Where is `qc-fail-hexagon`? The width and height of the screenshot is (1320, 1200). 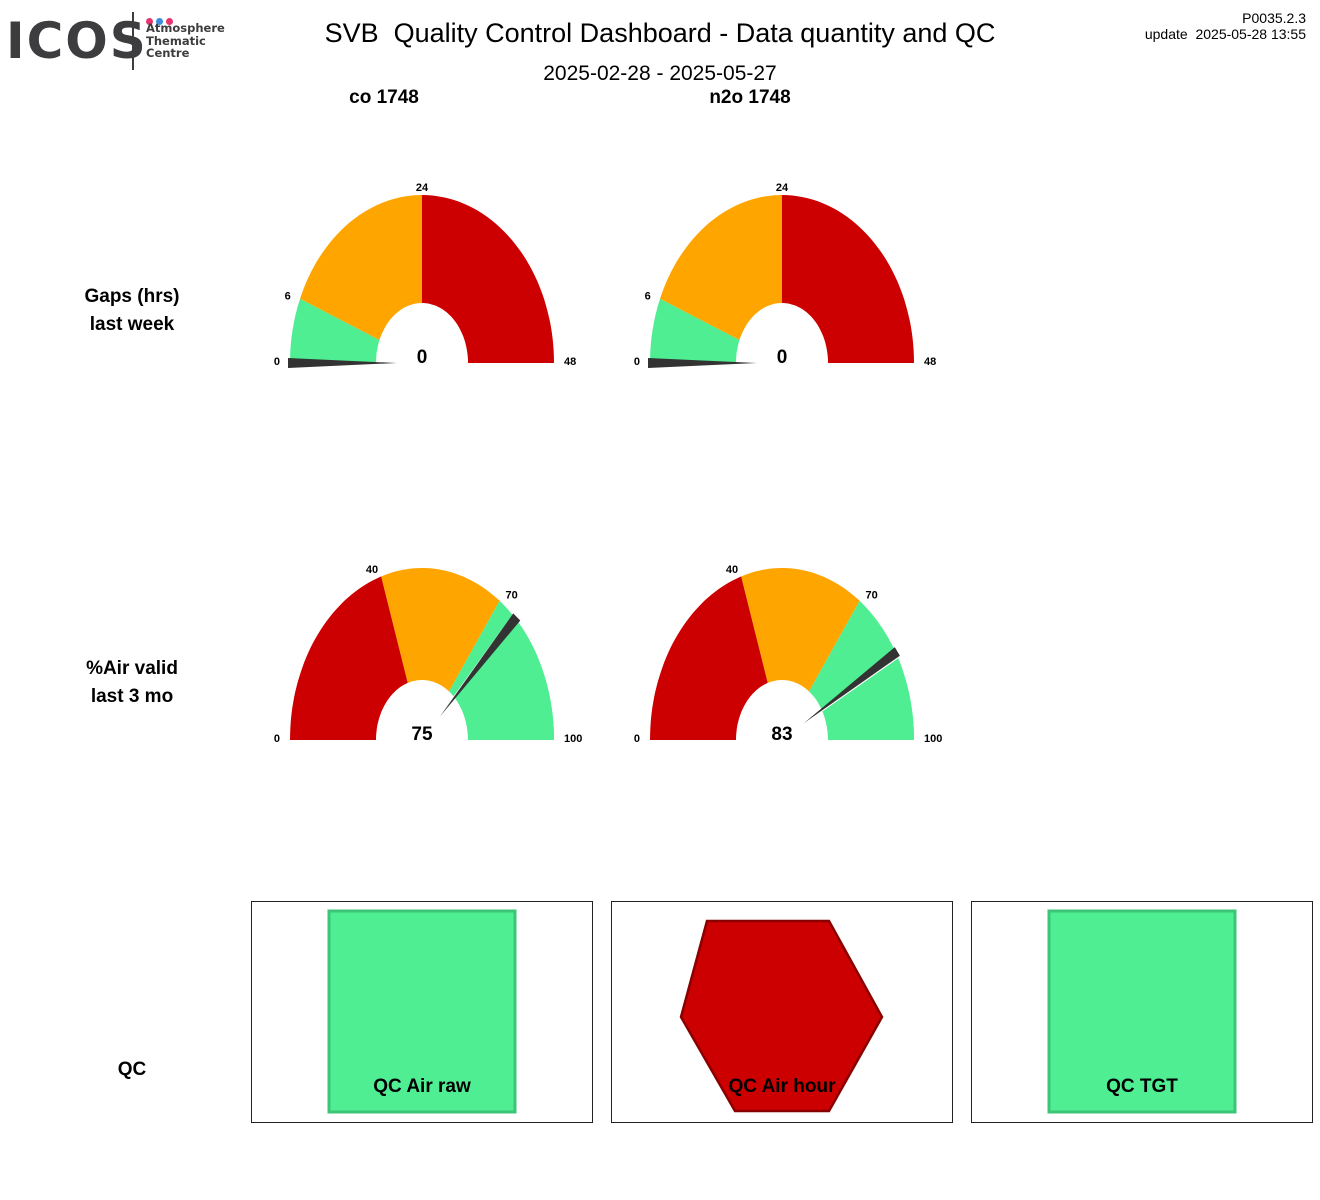
qc-fail-hexagon is located at coordinates (781, 1016).